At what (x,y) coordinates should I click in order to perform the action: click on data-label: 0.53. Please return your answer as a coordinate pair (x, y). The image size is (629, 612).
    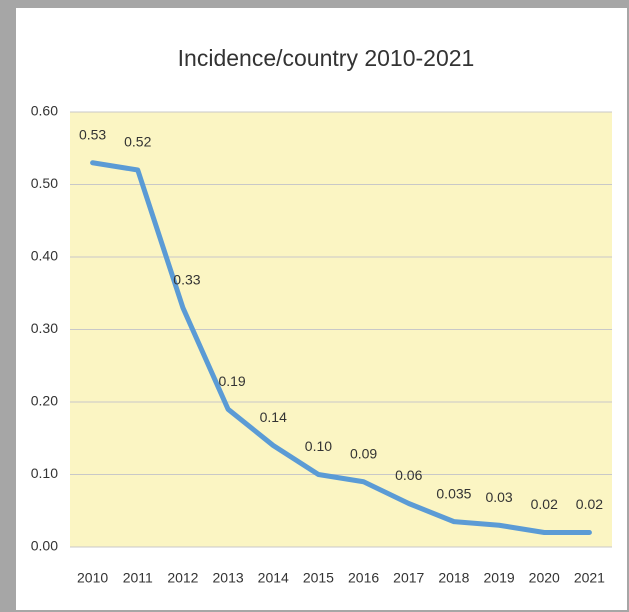
    Looking at the image, I should click on (92, 134).